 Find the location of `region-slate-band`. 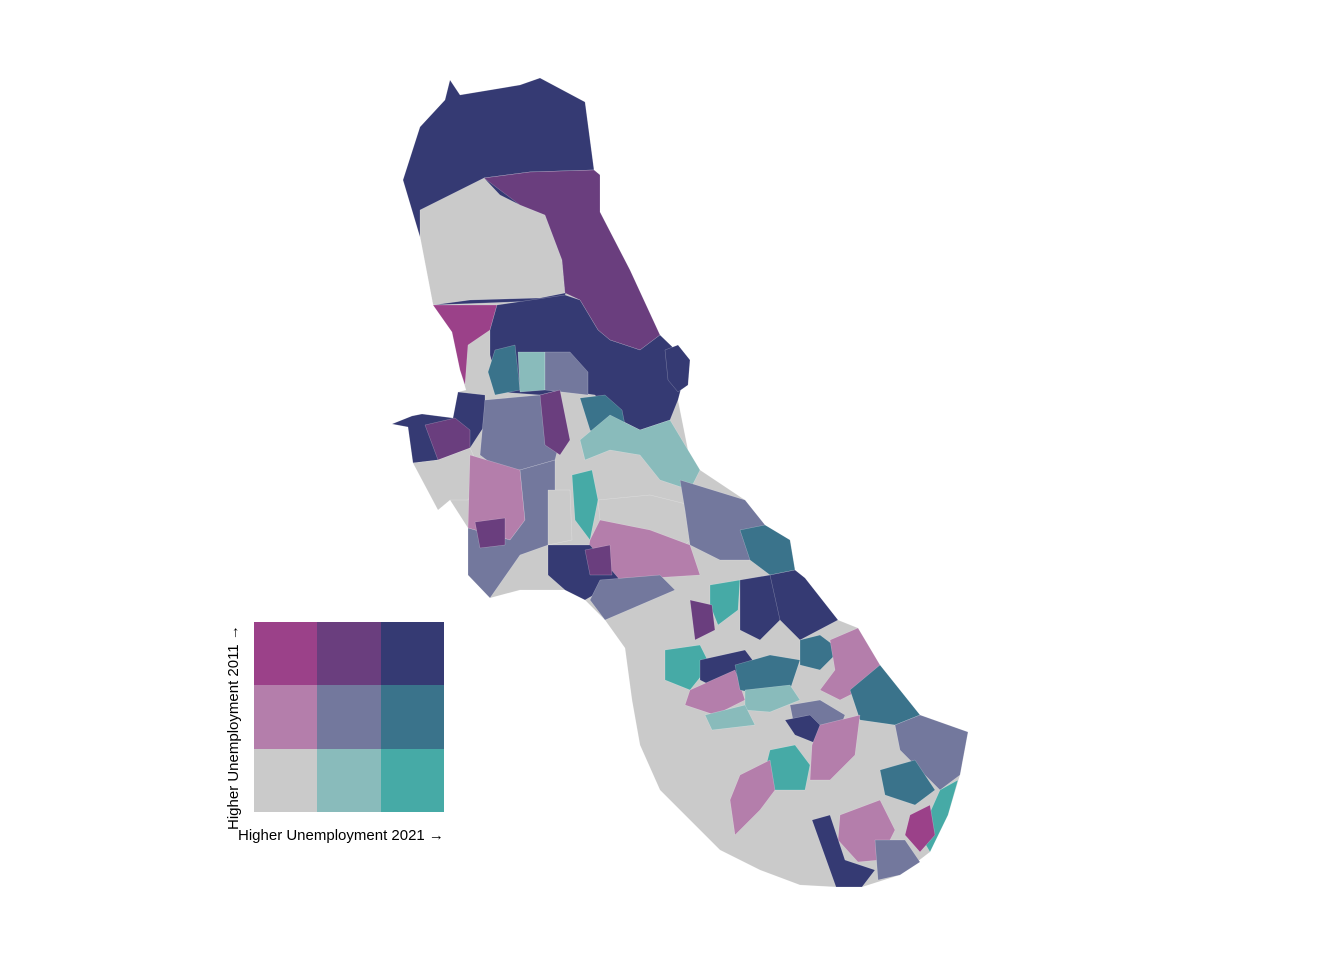

region-slate-band is located at coordinates (632, 597).